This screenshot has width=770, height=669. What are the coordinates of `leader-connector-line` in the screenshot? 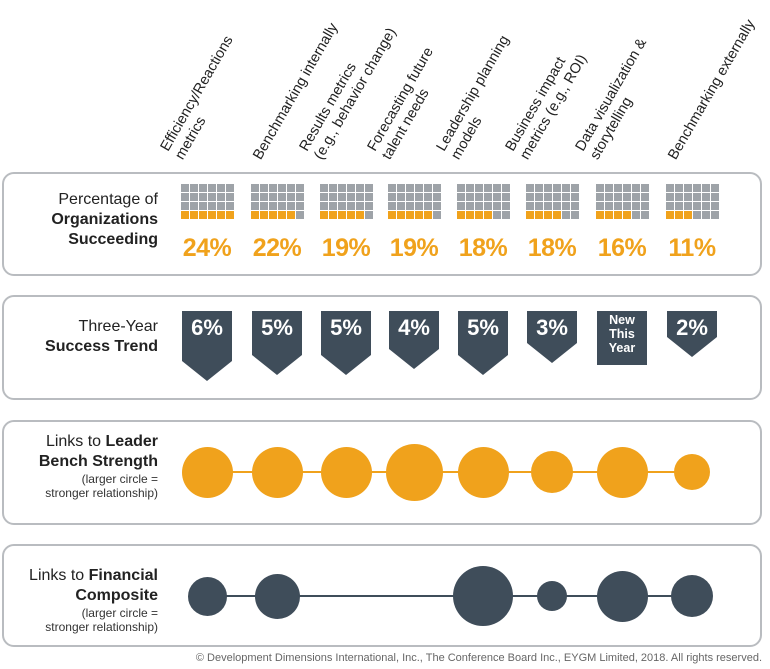 It's located at (449, 472).